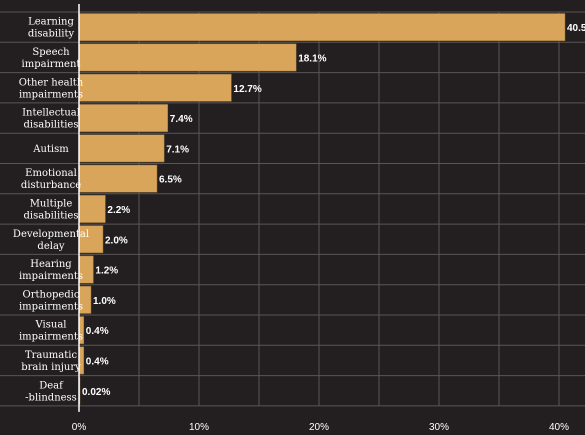  I want to click on category-label: -blindness, so click(51, 397).